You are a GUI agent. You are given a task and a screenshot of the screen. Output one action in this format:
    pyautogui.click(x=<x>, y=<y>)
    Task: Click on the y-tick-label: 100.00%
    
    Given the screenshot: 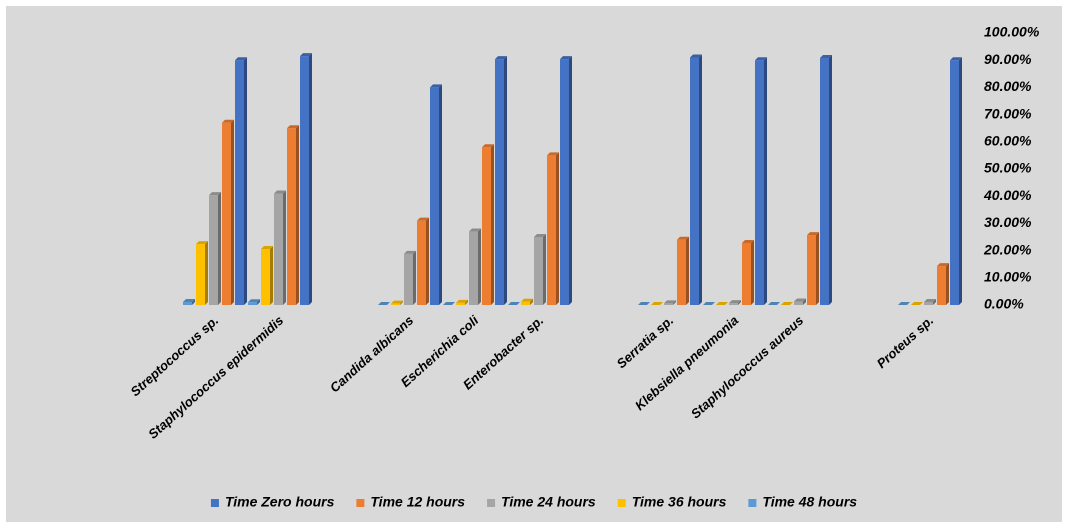 What is the action you would take?
    pyautogui.click(x=1012, y=32)
    